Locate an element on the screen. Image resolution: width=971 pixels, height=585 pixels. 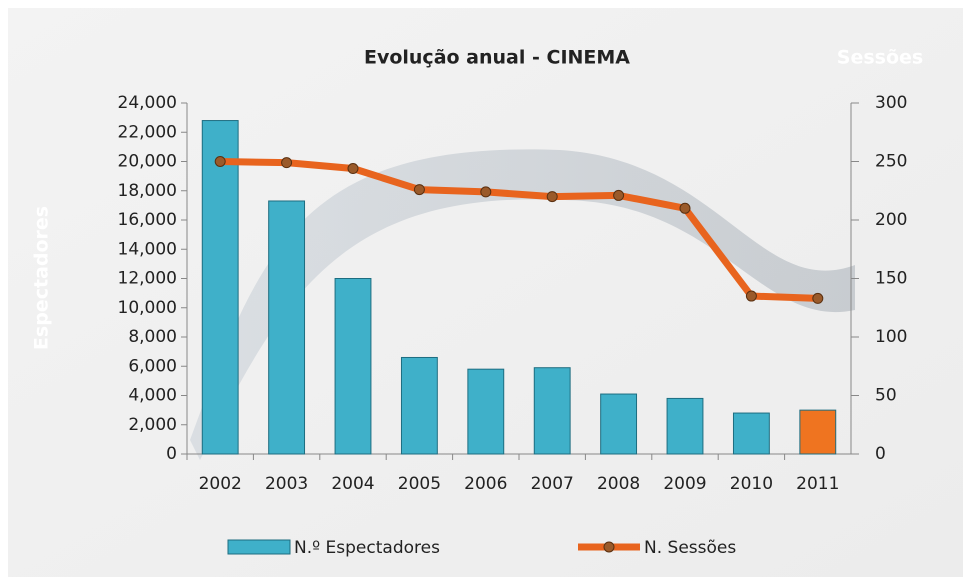
legend-label: N.º Espectadores is located at coordinates (367, 548).